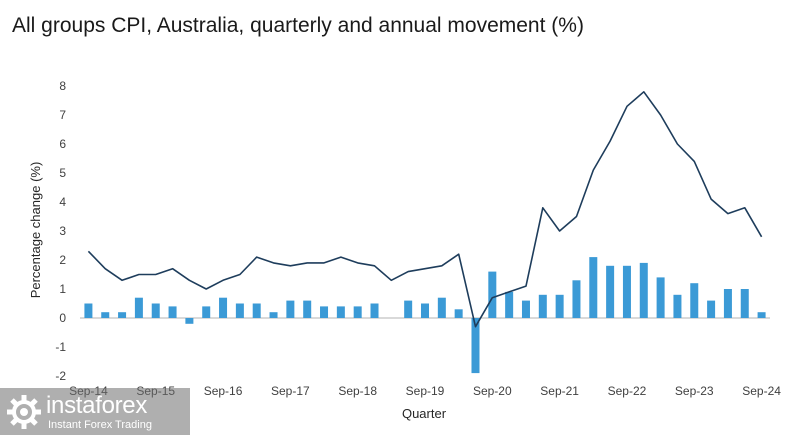 The height and width of the screenshot is (435, 786). I want to click on logo-name: instaforex, so click(97, 405).